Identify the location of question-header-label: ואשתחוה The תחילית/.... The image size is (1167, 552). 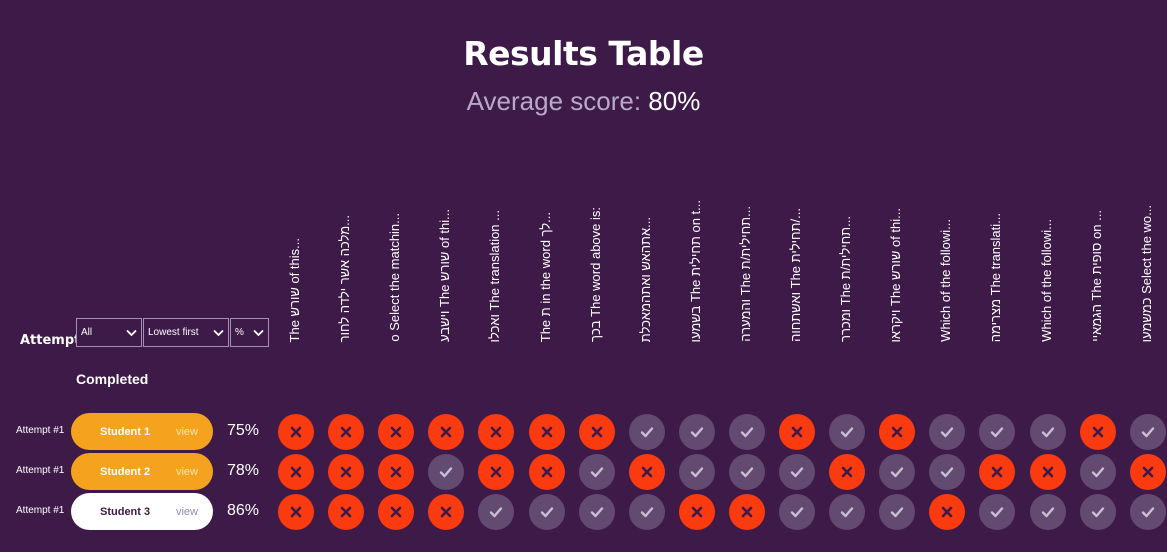
(795, 275).